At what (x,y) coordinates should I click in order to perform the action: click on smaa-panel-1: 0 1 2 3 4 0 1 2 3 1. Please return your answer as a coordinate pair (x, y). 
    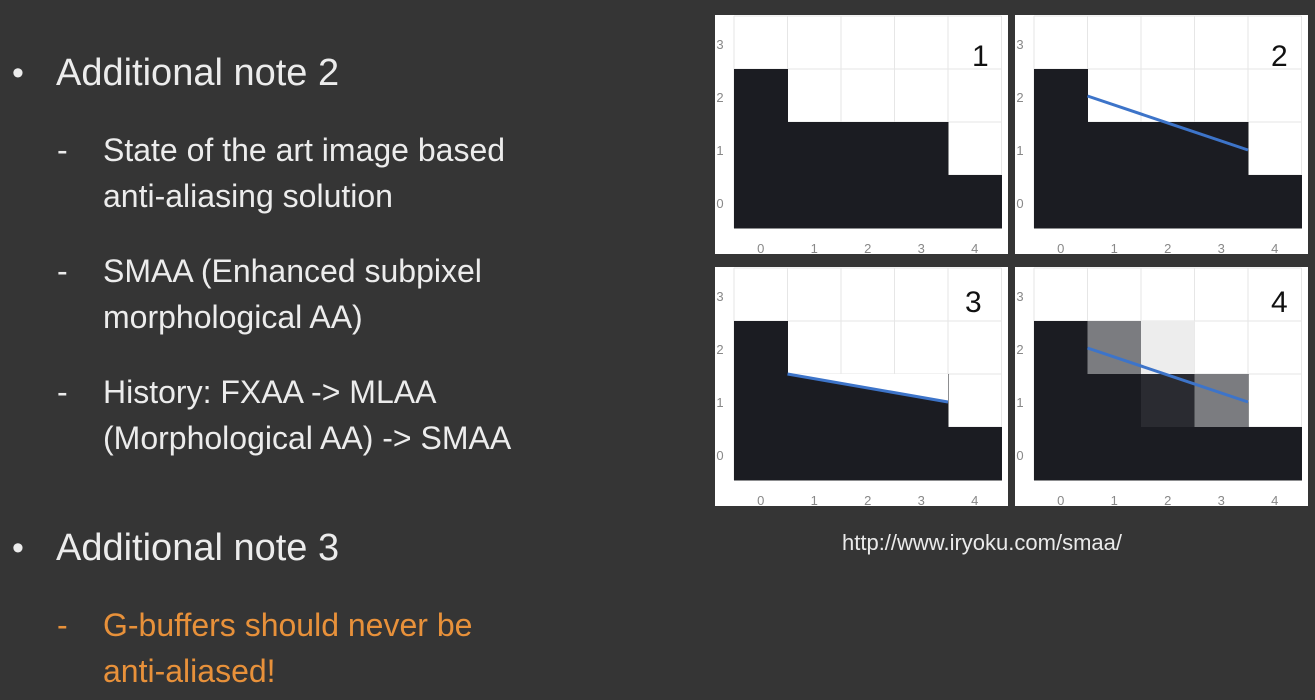
    Looking at the image, I should click on (861, 134).